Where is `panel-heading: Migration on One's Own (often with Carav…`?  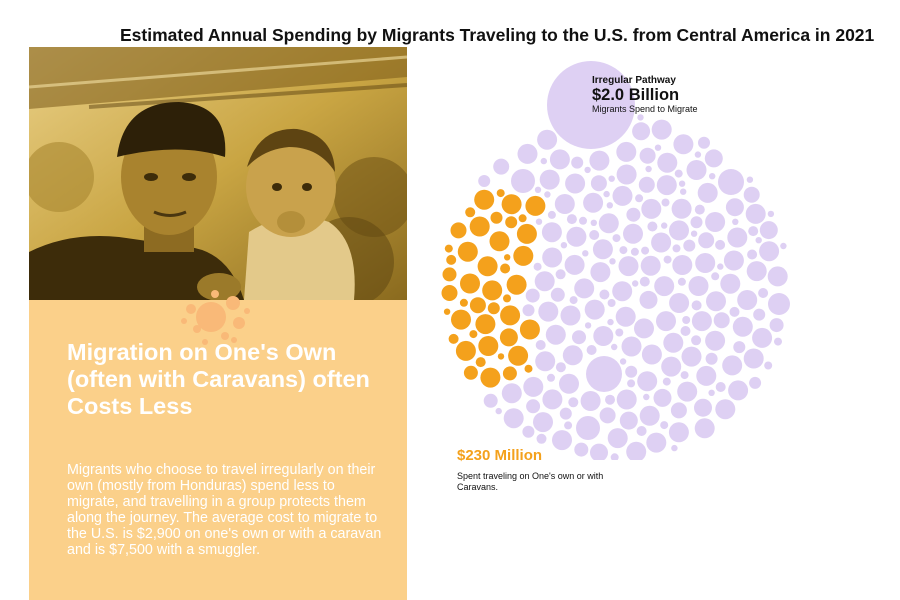 panel-heading: Migration on One's Own (often with Carav… is located at coordinates (218, 379).